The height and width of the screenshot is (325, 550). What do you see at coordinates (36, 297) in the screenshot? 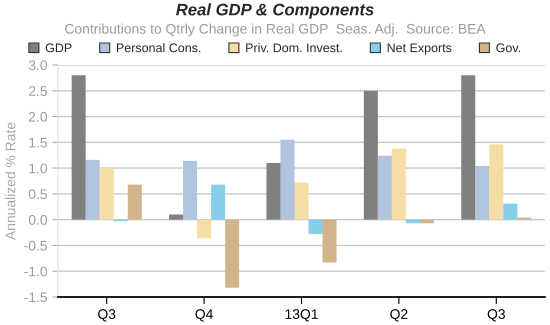
I see `y-tick-label: -1.5` at bounding box center [36, 297].